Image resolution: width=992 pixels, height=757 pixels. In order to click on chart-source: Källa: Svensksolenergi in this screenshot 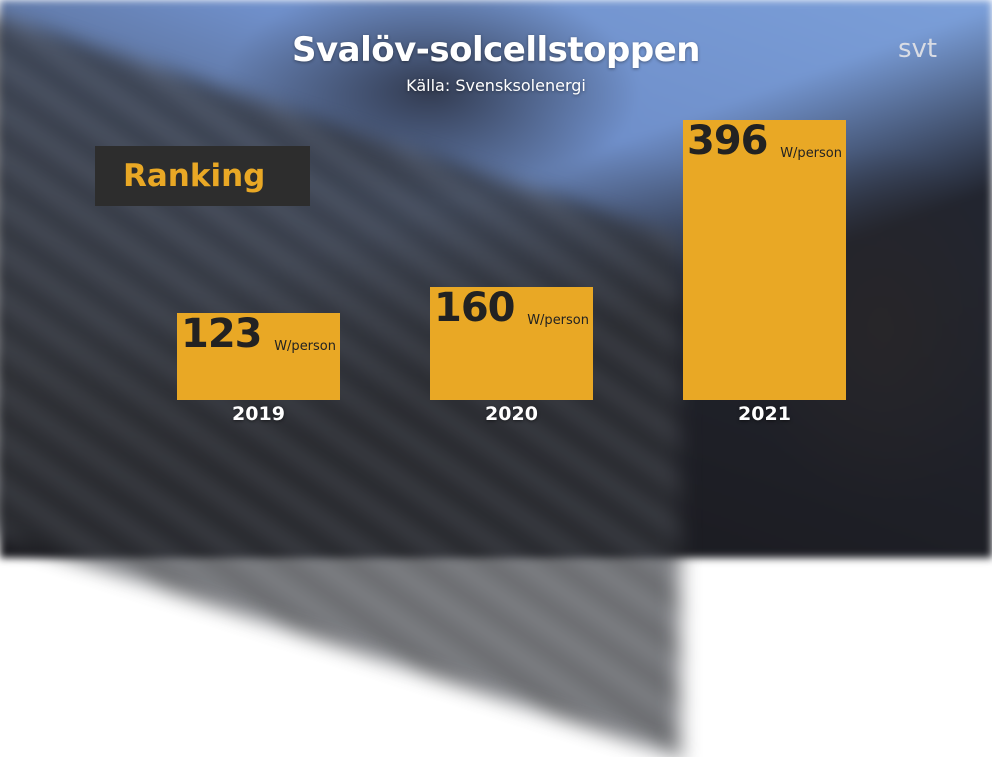, I will do `click(496, 85)`.